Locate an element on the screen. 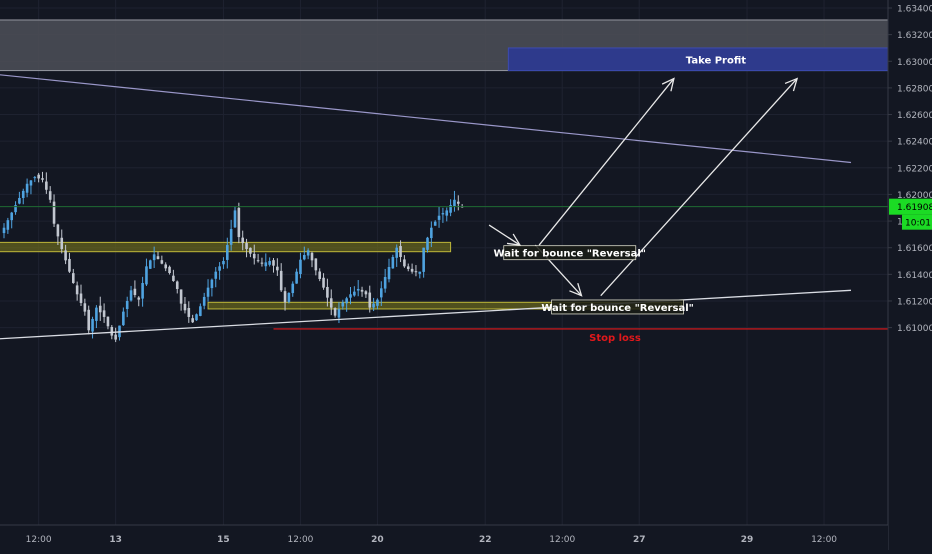 The image size is (932, 554). price-axis-label: 1.61200 is located at coordinates (914, 302).